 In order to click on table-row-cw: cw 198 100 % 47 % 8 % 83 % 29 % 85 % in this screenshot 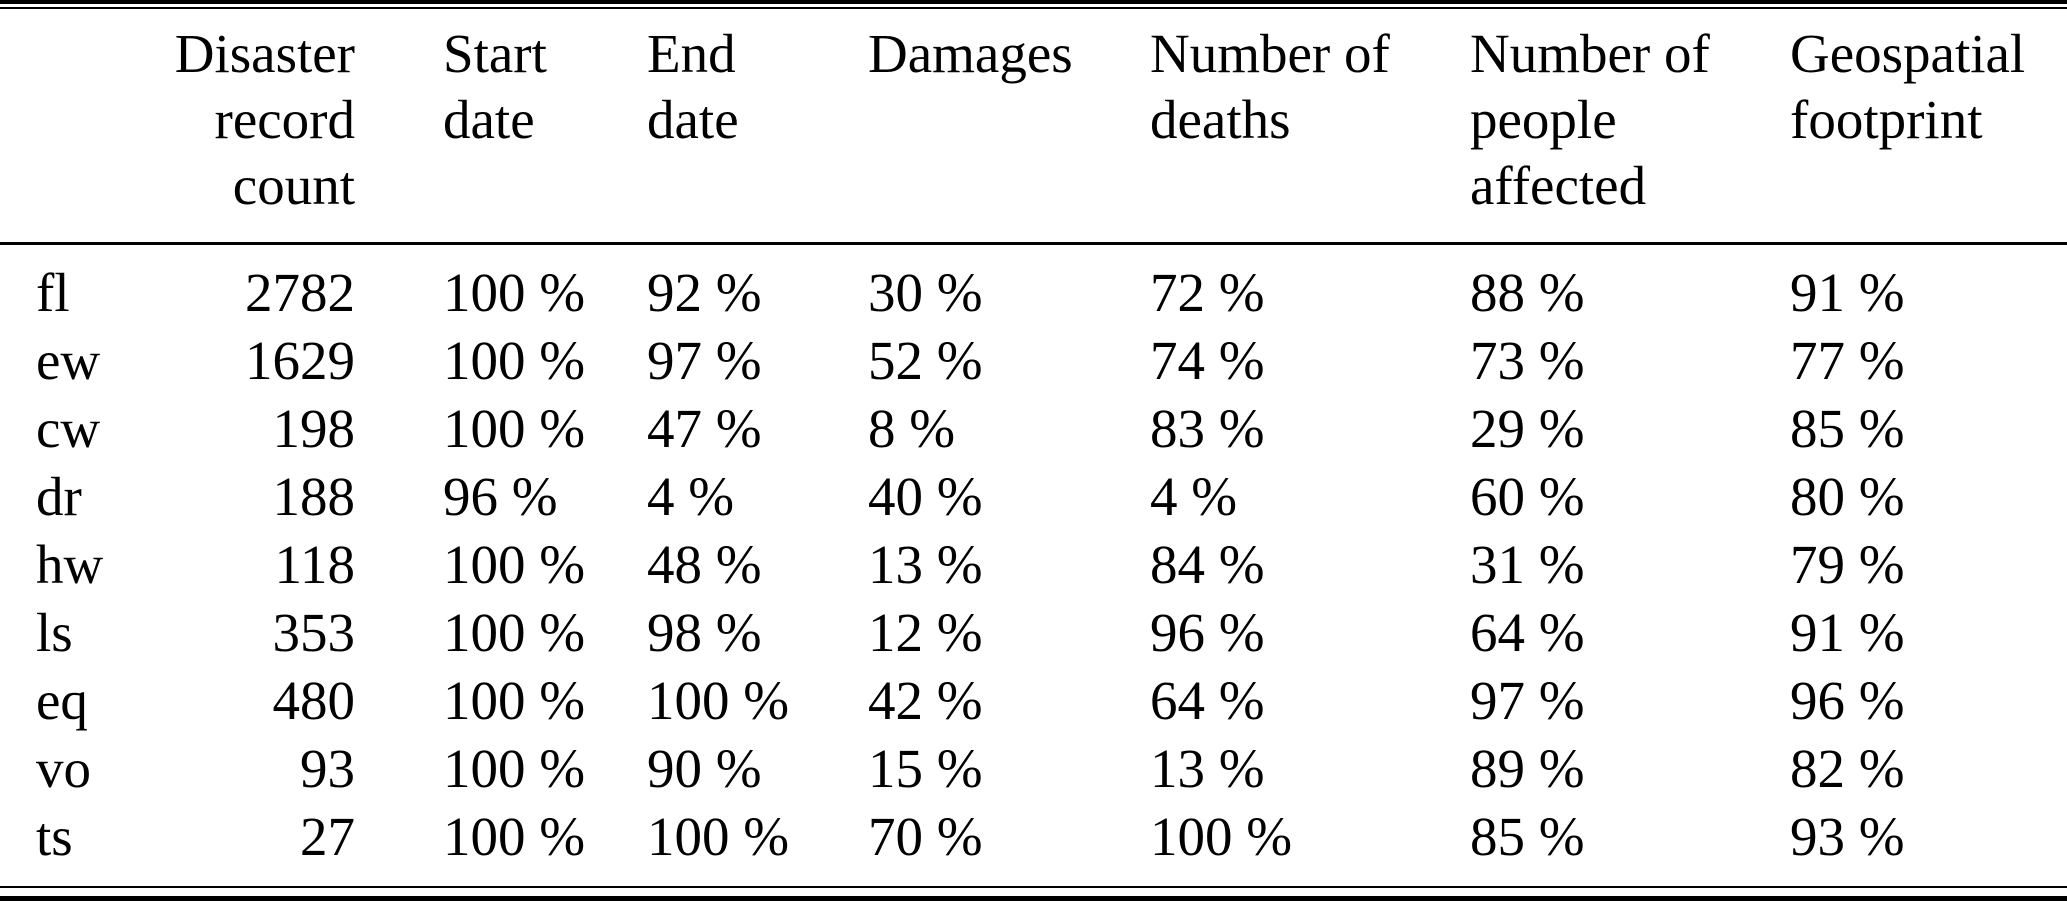, I will do `click(1033, 429)`.